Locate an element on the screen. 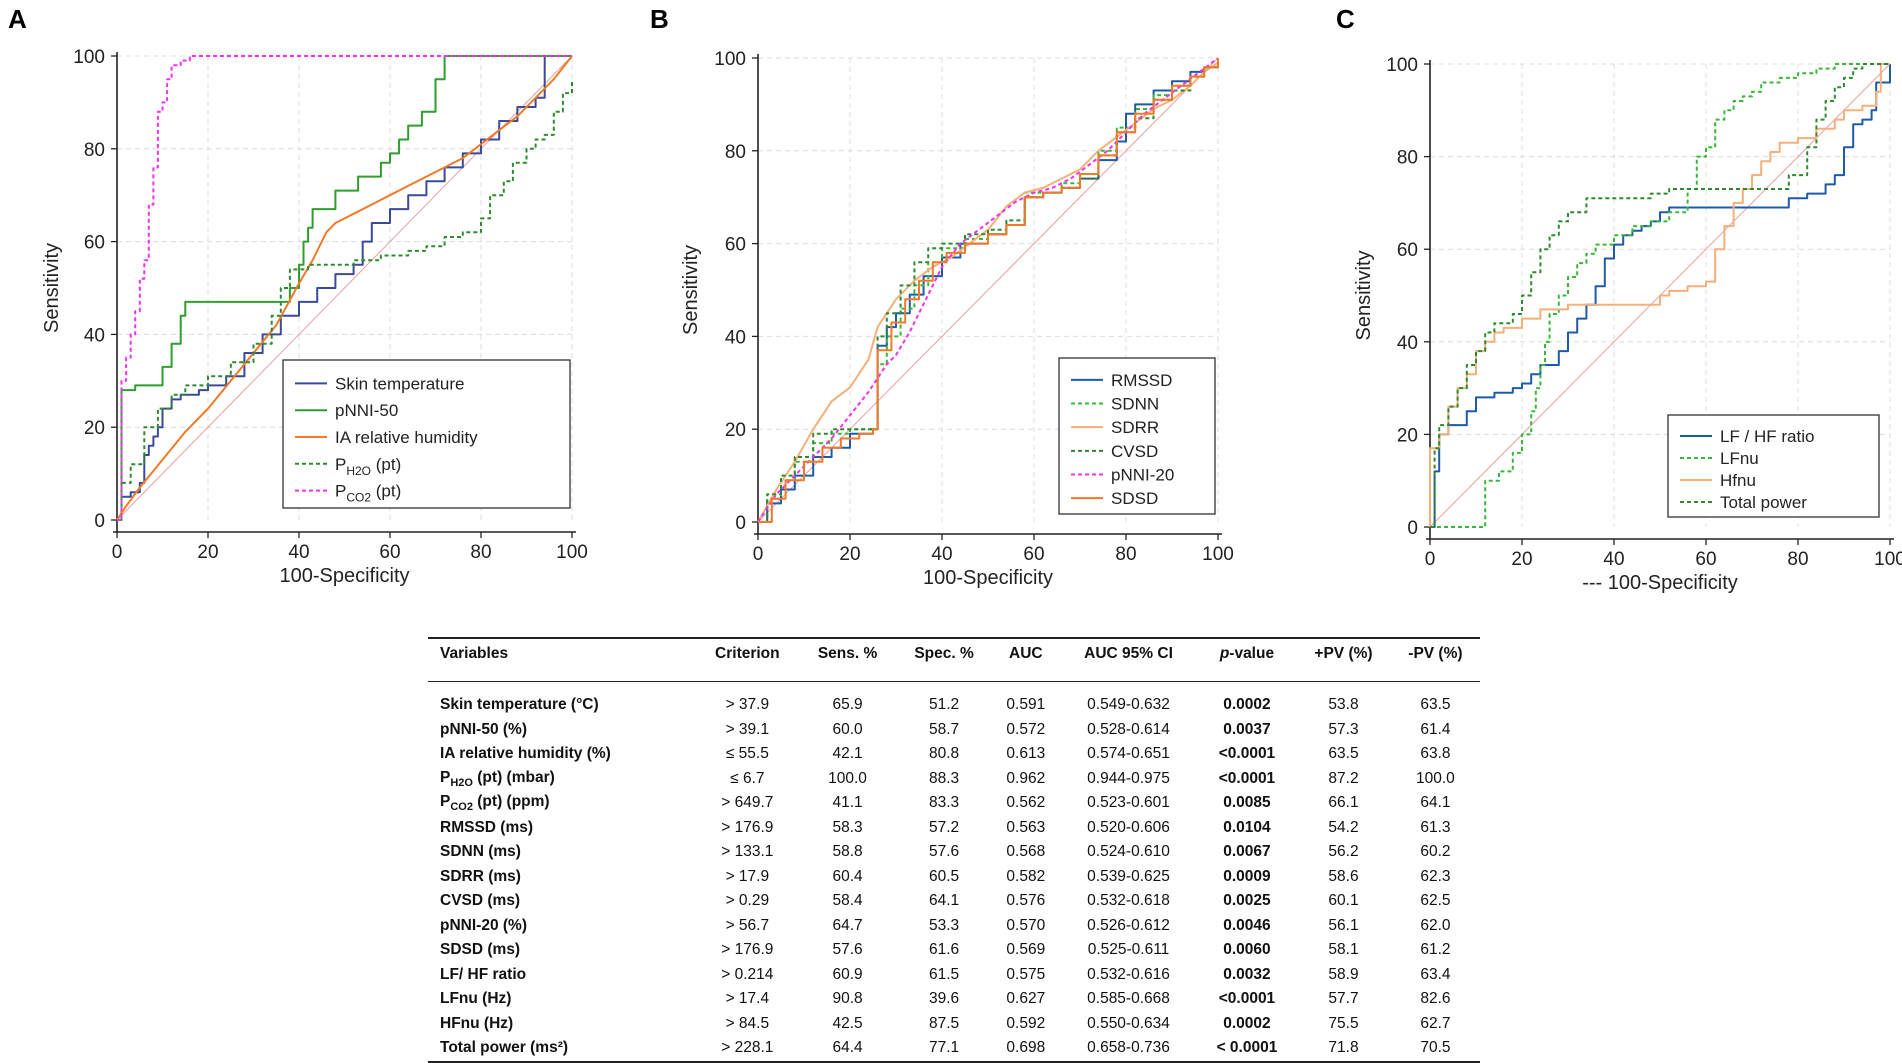  panel-letter: A is located at coordinates (17, 19).